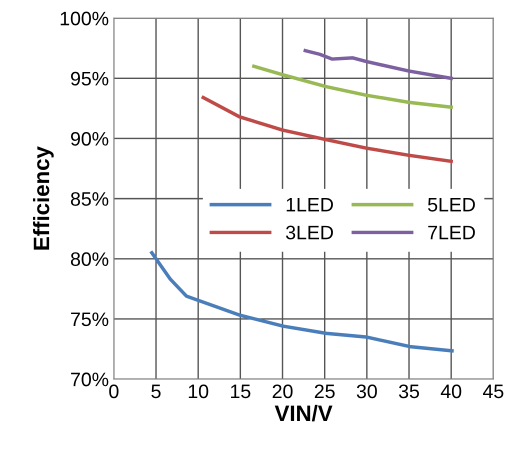 This screenshot has height=454, width=506. What do you see at coordinates (84, 19) in the screenshot?
I see `y-tick-label: 100%` at bounding box center [84, 19].